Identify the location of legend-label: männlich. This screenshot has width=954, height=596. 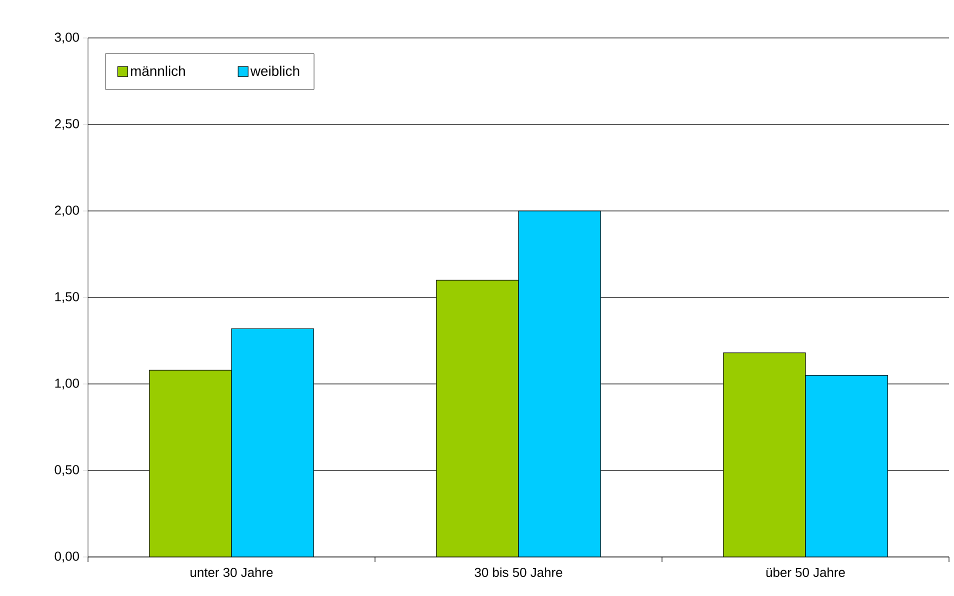
(157, 71).